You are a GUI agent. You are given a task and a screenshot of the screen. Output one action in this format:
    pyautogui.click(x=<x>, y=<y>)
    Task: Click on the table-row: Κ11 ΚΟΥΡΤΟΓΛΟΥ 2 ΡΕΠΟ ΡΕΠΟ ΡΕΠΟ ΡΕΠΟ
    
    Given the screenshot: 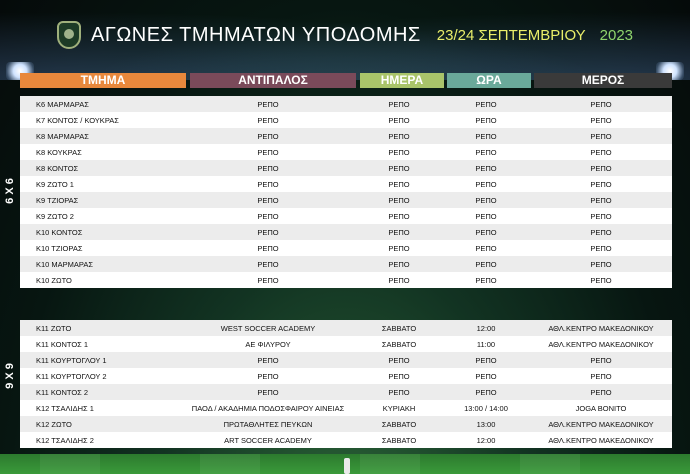 What is the action you would take?
    pyautogui.click(x=346, y=376)
    